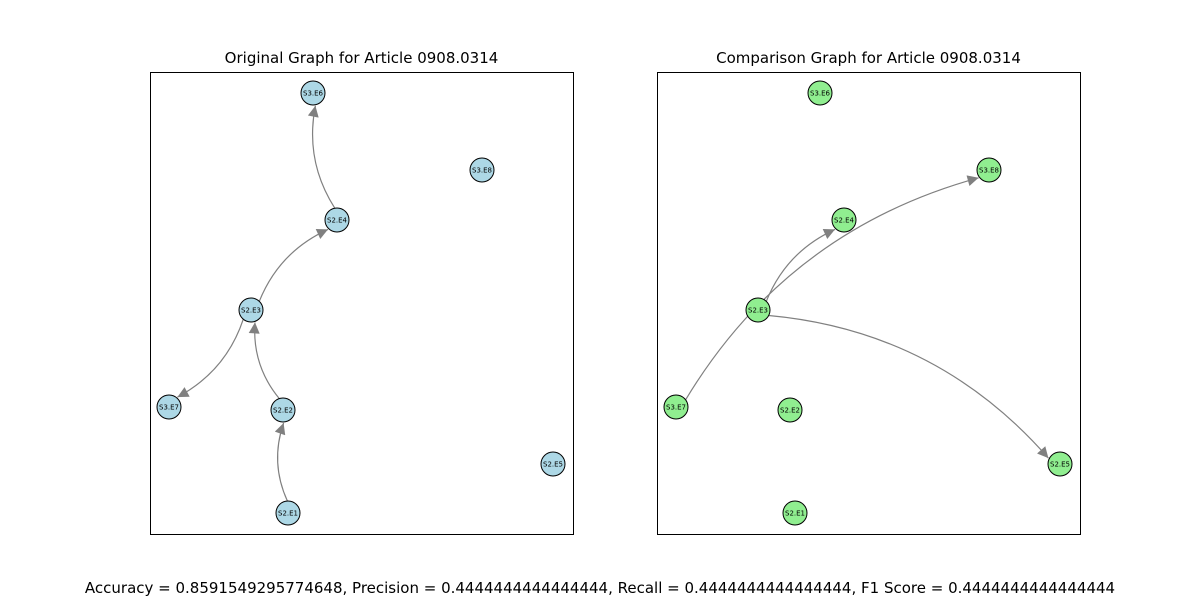 This screenshot has width=1200, height=600. I want to click on original-node-label: S3.E7, so click(169, 408).